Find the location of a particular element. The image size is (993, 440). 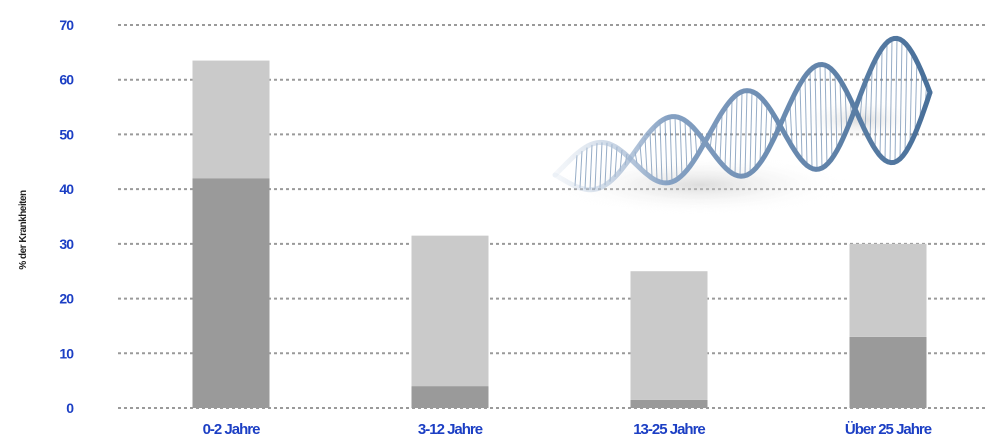

y-tick-label: 40 is located at coordinates (66, 189).